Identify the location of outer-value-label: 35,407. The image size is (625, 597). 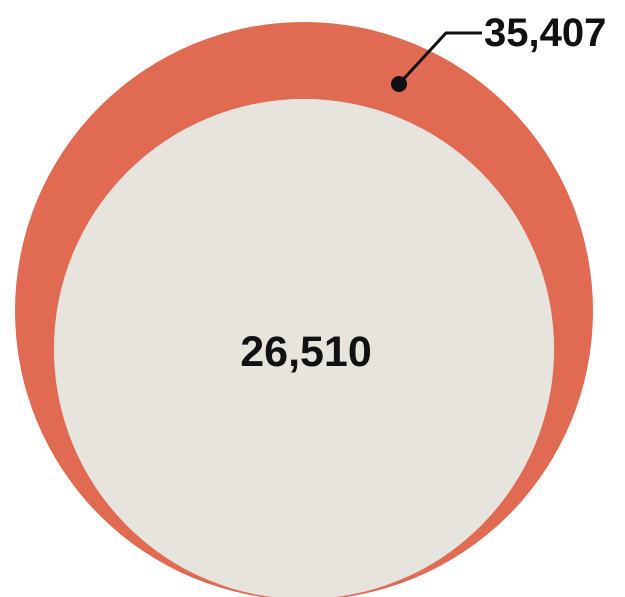
(545, 33).